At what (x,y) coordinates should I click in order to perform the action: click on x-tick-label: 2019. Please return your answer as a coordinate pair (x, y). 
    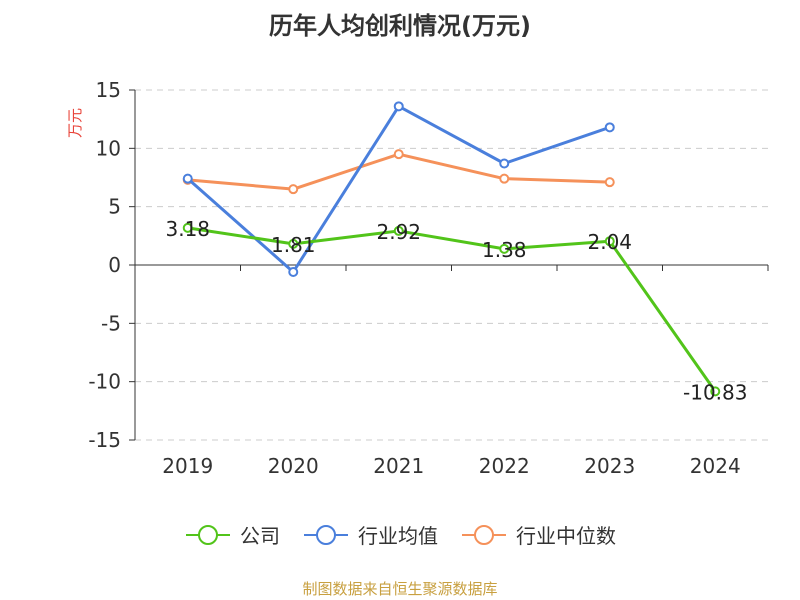
    Looking at the image, I should click on (187, 466).